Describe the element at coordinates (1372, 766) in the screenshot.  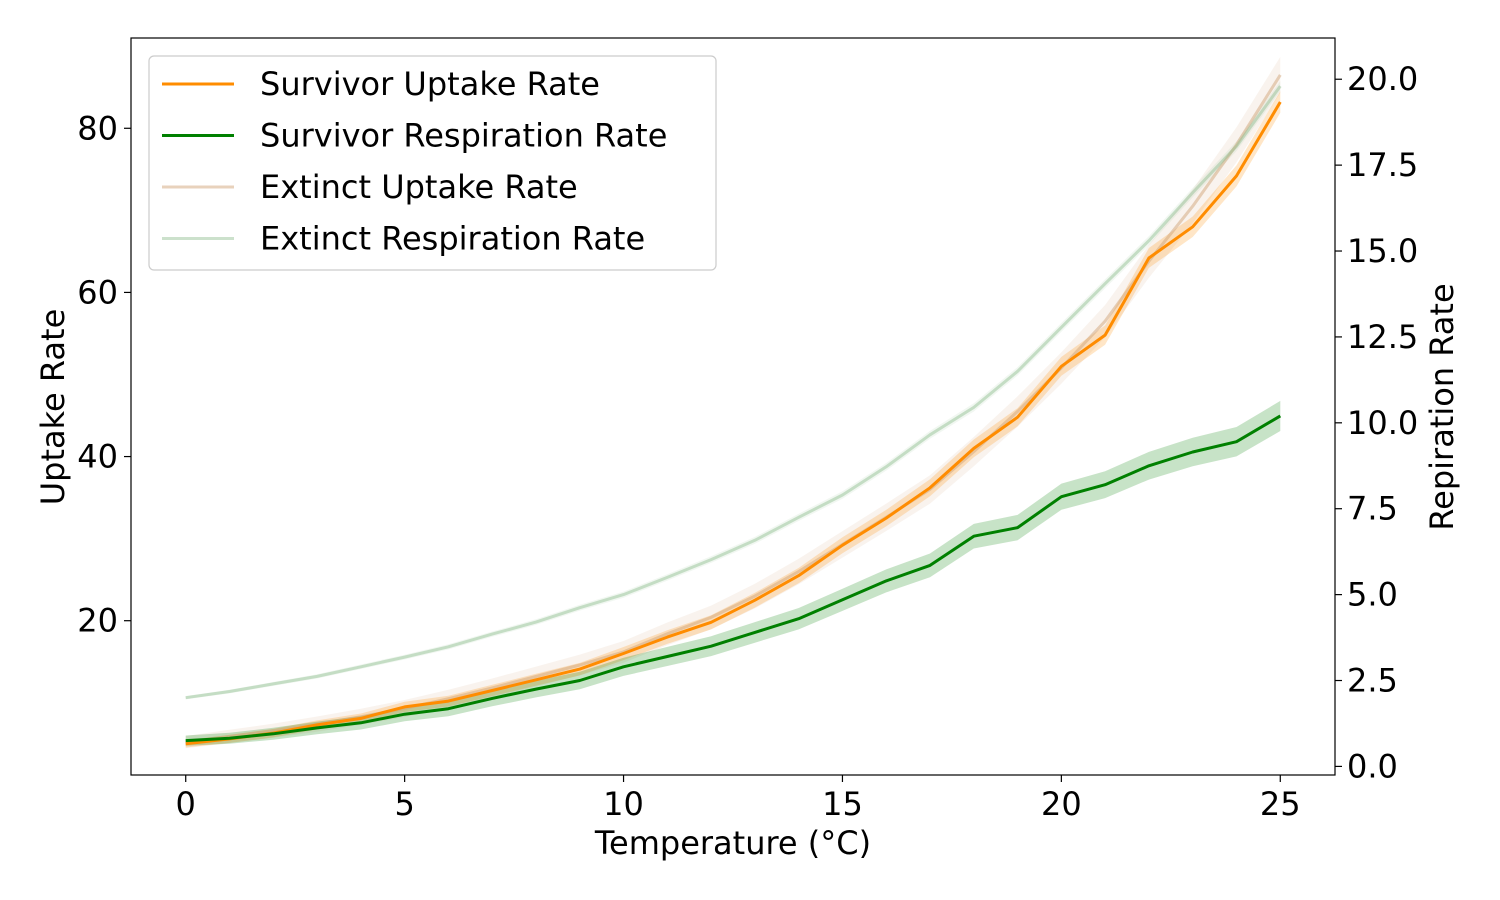
I see `y-right-tick-label: 0.0` at that location.